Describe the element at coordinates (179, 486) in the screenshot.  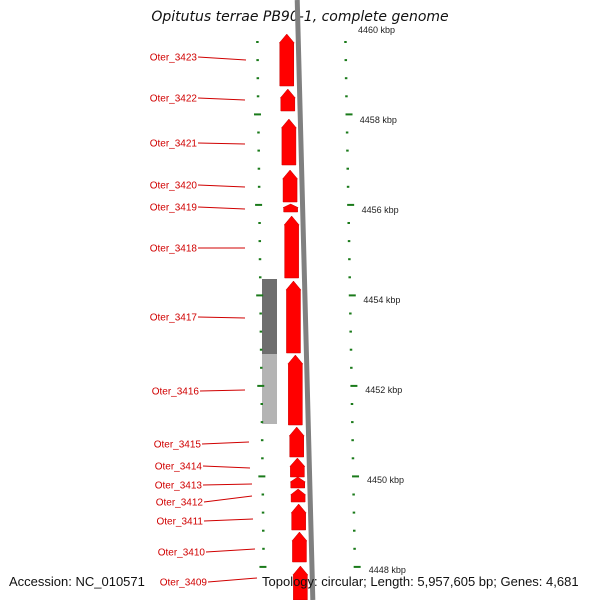
I see `gene-label: Oter_3413` at that location.